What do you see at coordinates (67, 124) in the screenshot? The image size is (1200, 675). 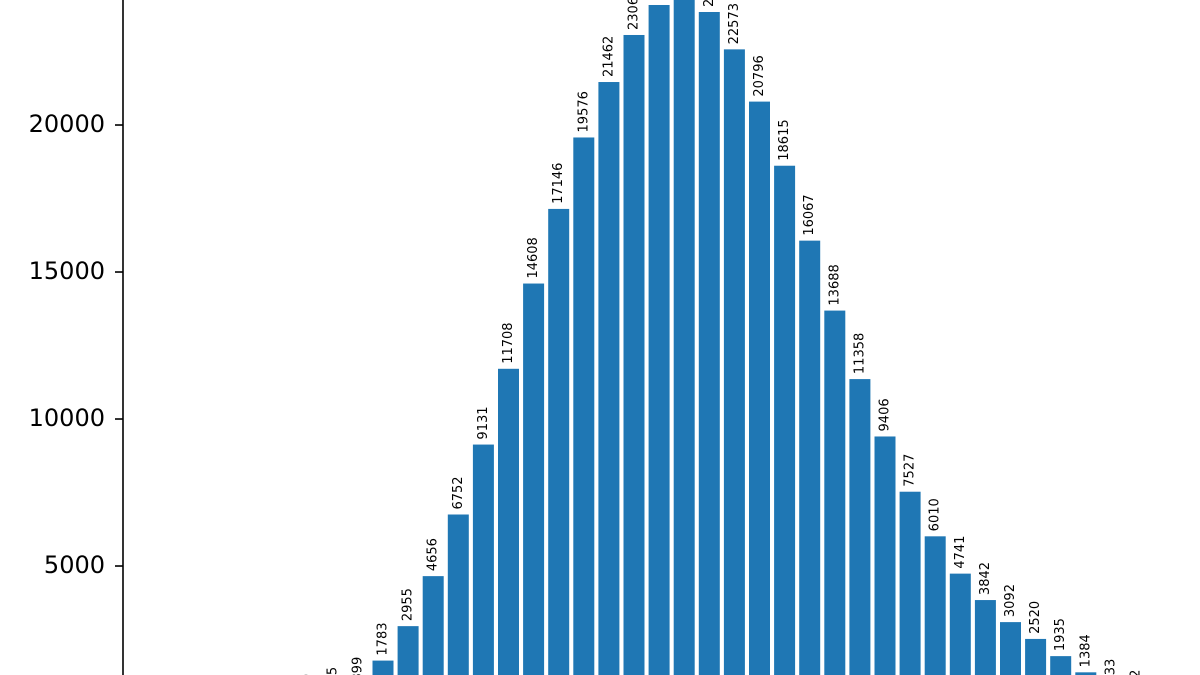 I see `y-tick-label: 20000` at bounding box center [67, 124].